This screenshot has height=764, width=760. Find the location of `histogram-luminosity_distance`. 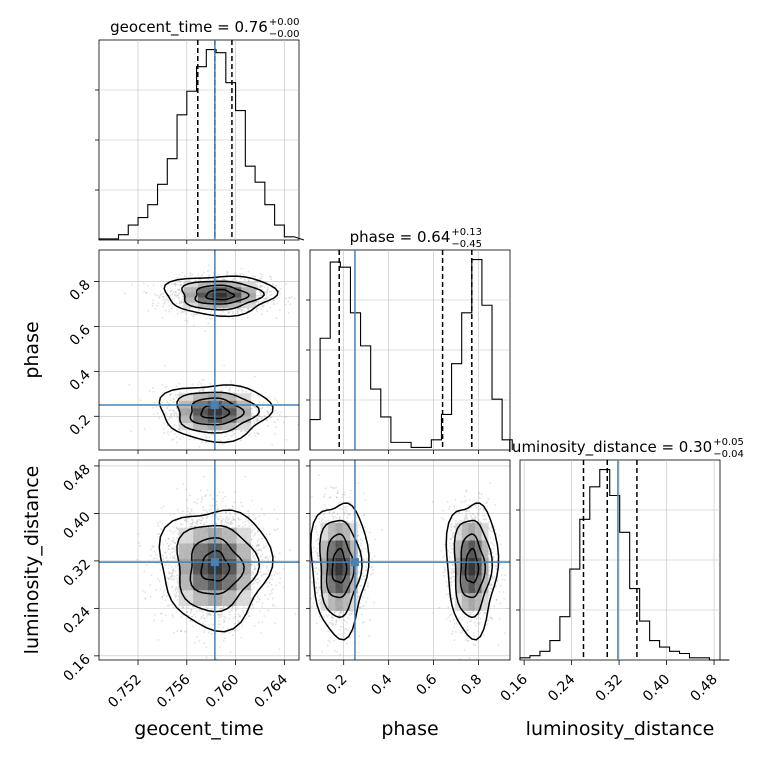

histogram-luminosity_distance is located at coordinates (624, 565).